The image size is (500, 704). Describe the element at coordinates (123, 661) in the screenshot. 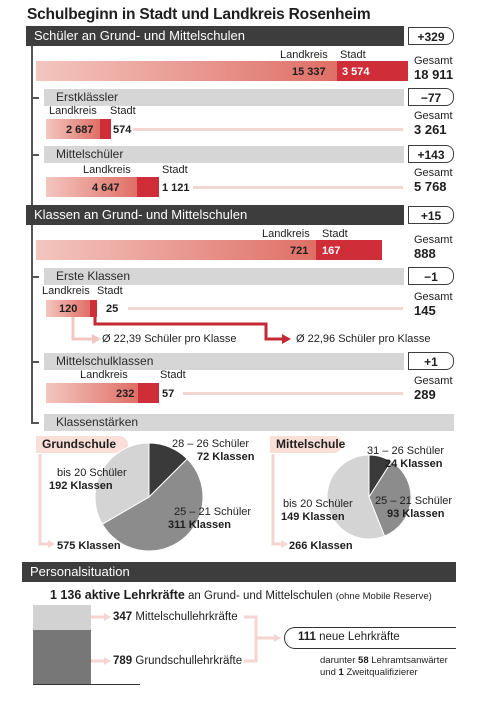

I see `personal-grundschul-num: 789` at that location.